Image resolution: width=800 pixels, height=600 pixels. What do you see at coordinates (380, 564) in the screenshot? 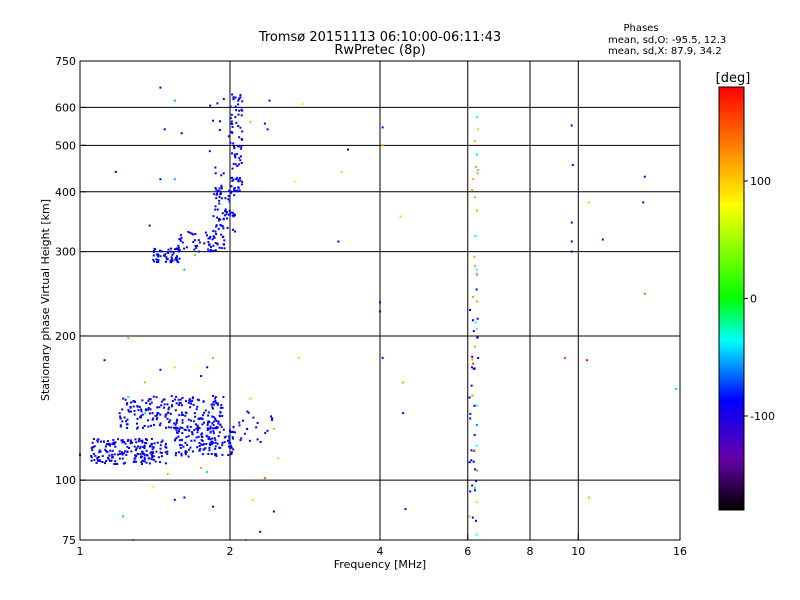
I see `x-axis-label: Frequency [MHz]` at bounding box center [380, 564].